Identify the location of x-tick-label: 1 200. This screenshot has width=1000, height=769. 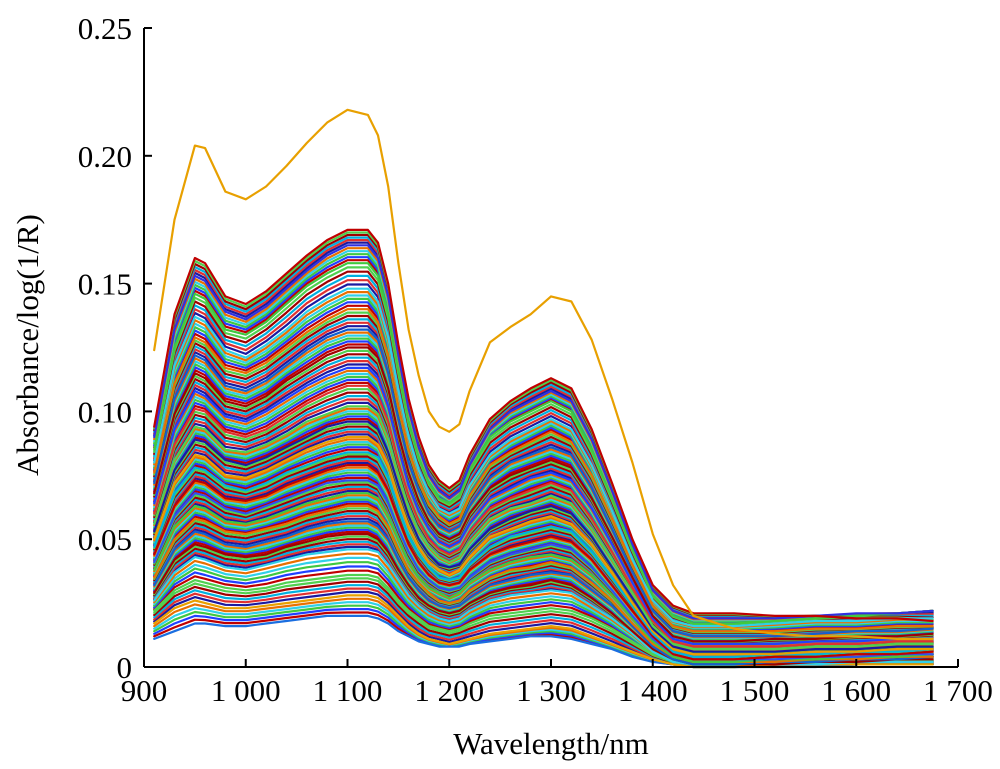
(449, 690).